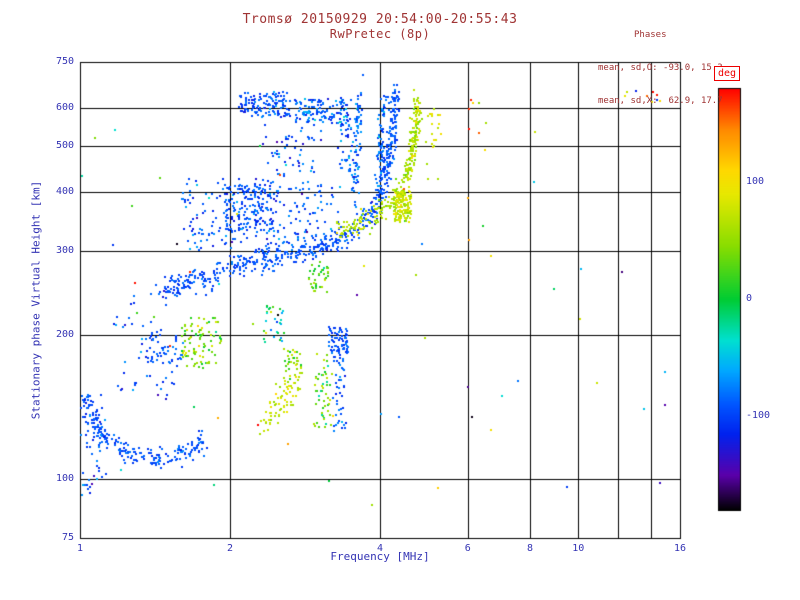  I want to click on y-tick-label: 500, so click(64, 145).